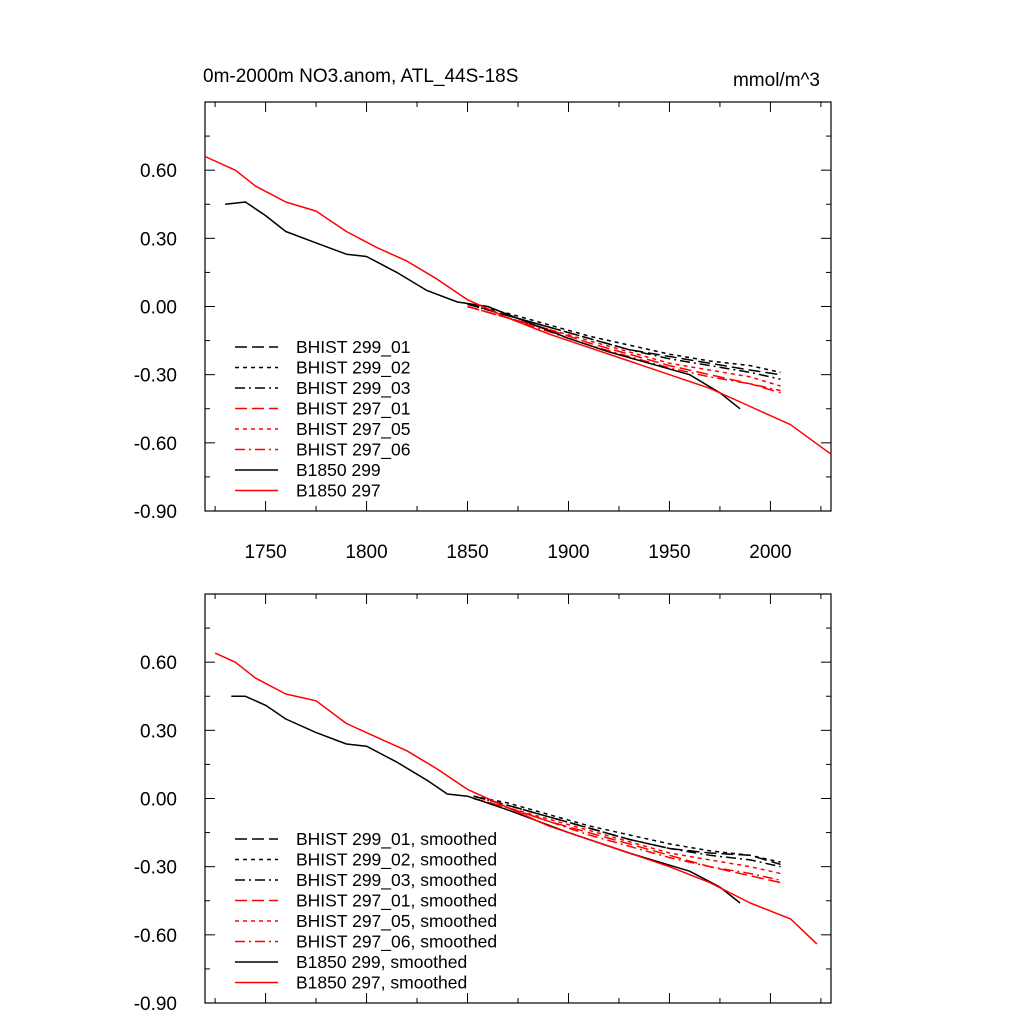 The image size is (1024, 1024). What do you see at coordinates (353, 368) in the screenshot?
I see `legend-label: BHIST 299_02` at bounding box center [353, 368].